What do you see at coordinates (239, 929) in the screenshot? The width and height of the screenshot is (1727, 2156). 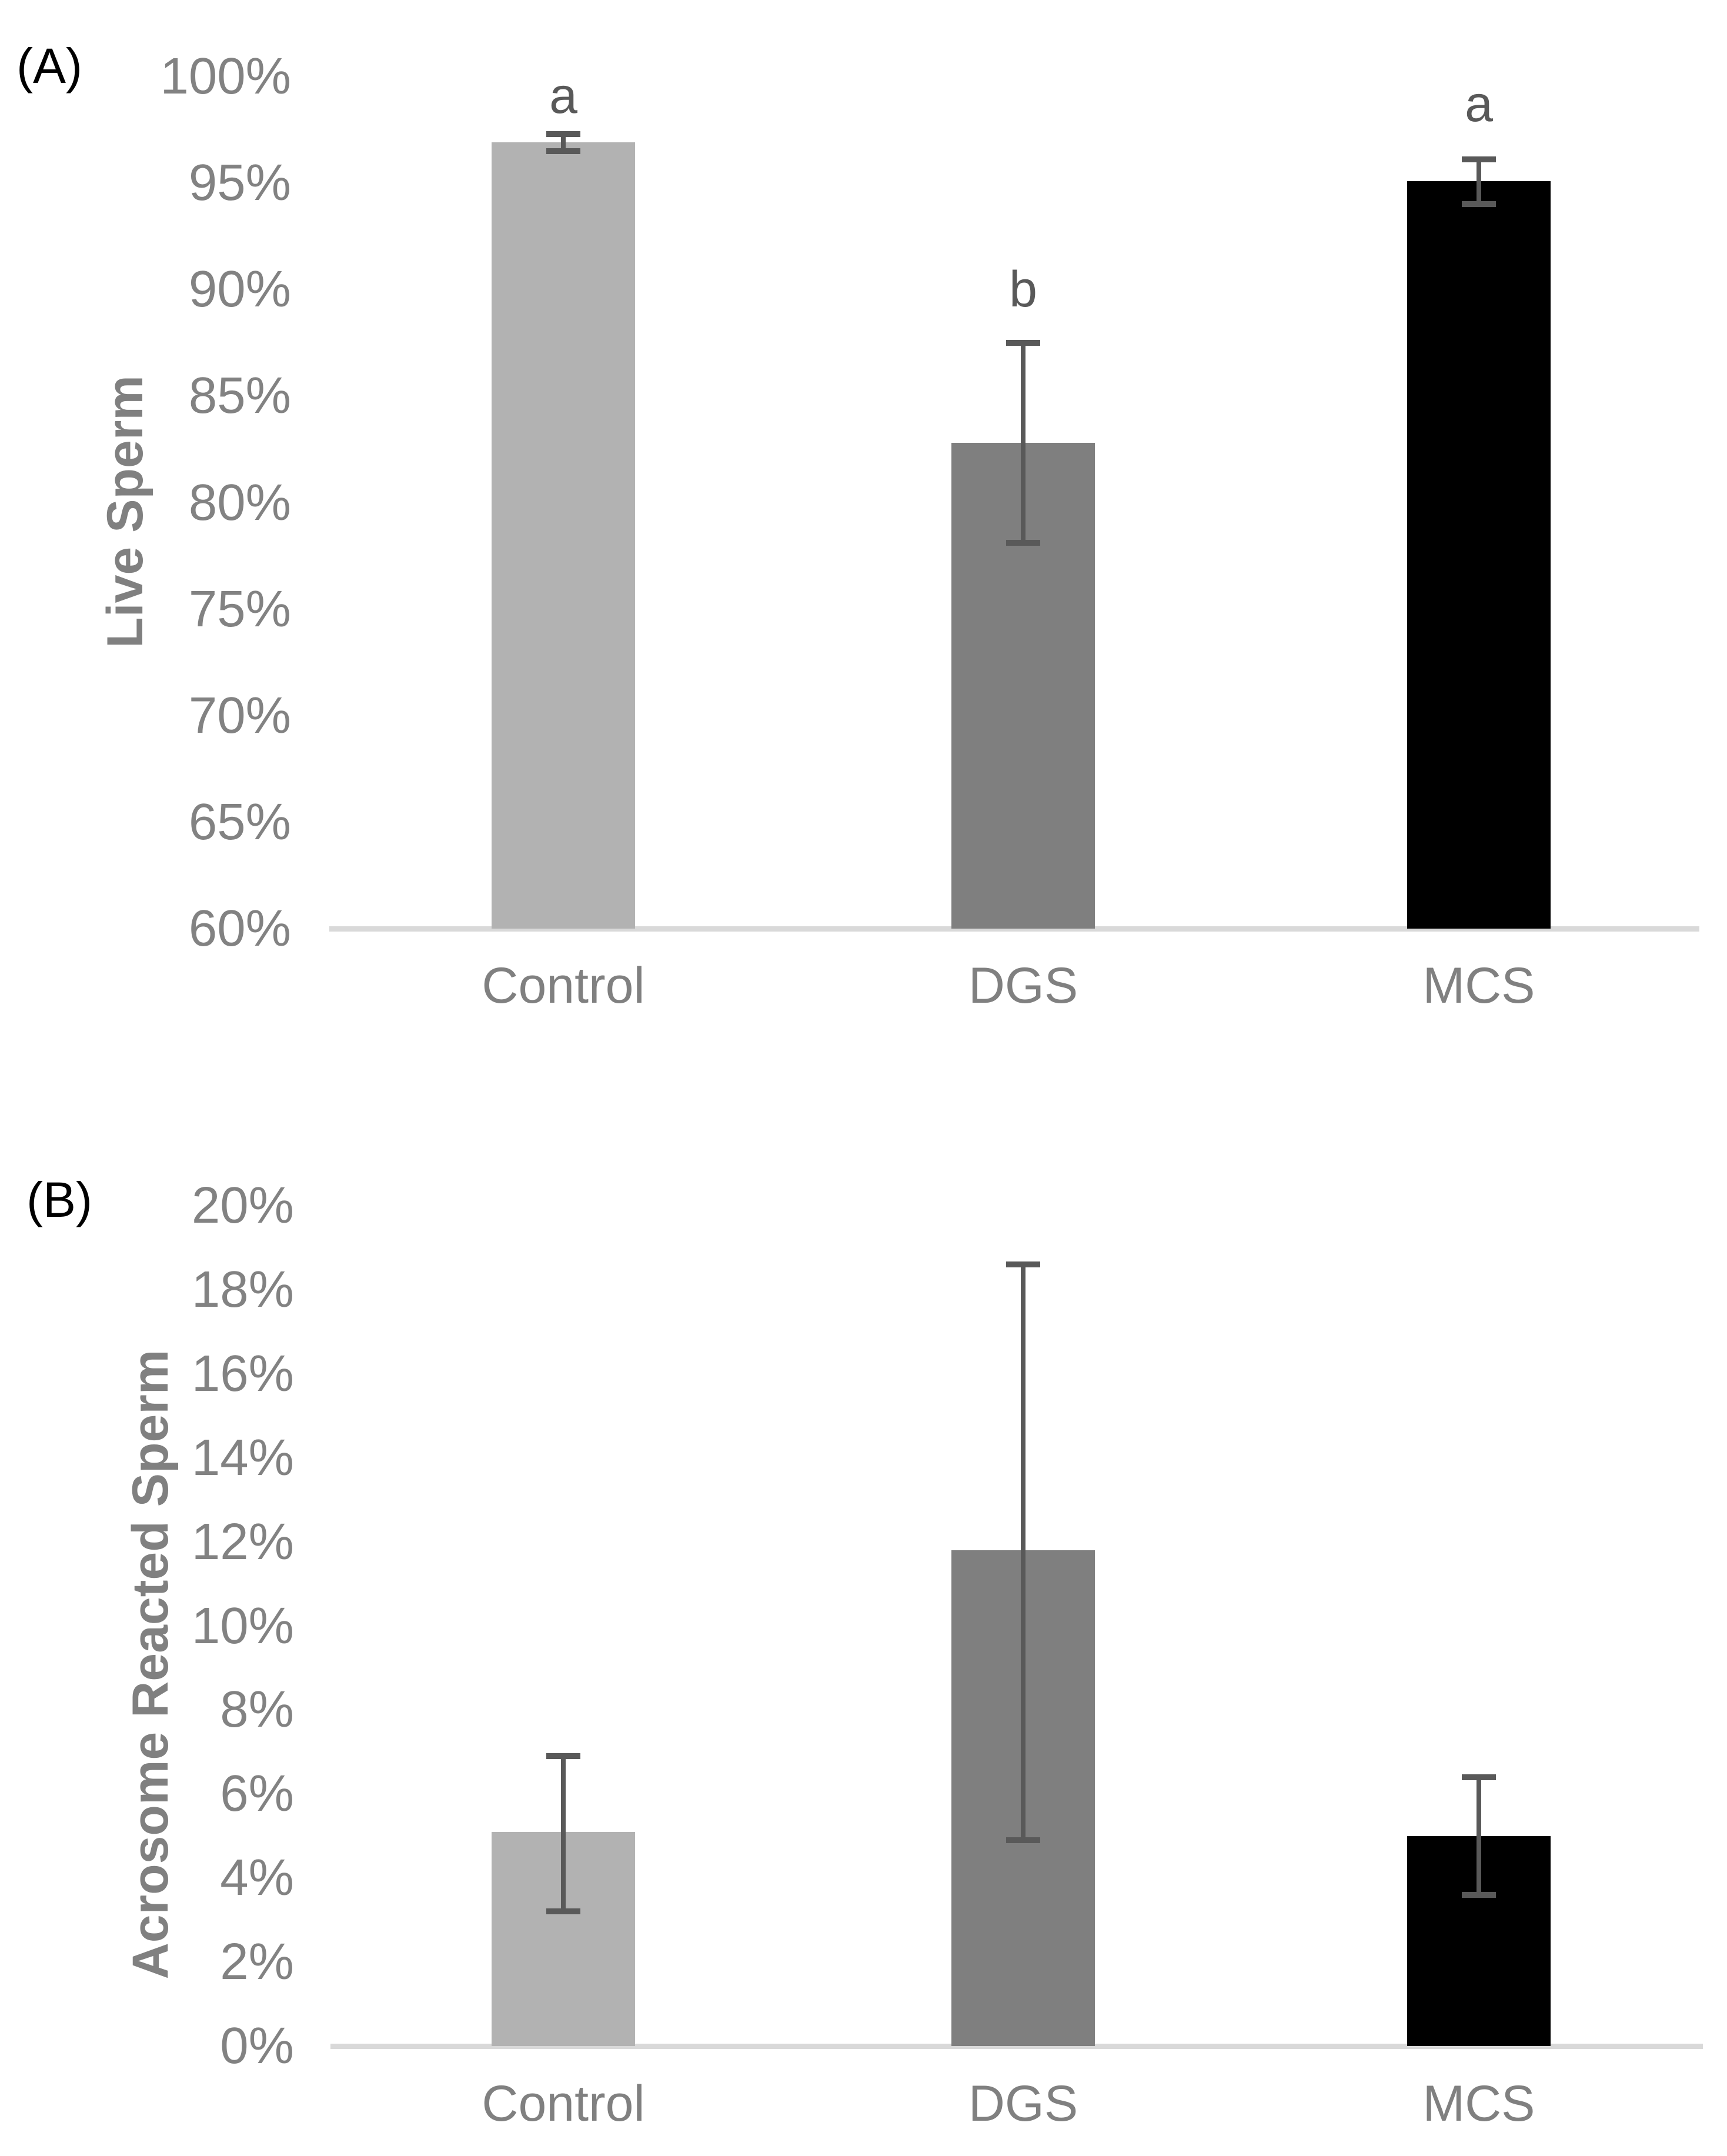 I see `y-tick-label-60: 60%` at bounding box center [239, 929].